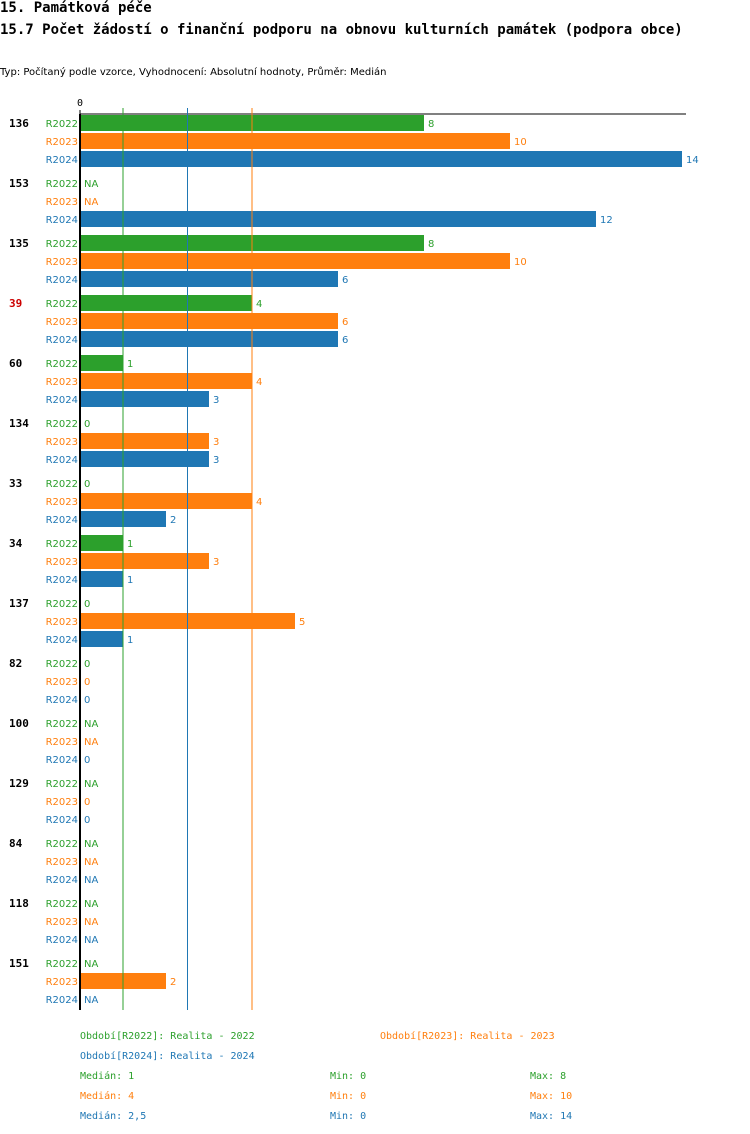  I want to click on group-label: 84, so click(16, 843).